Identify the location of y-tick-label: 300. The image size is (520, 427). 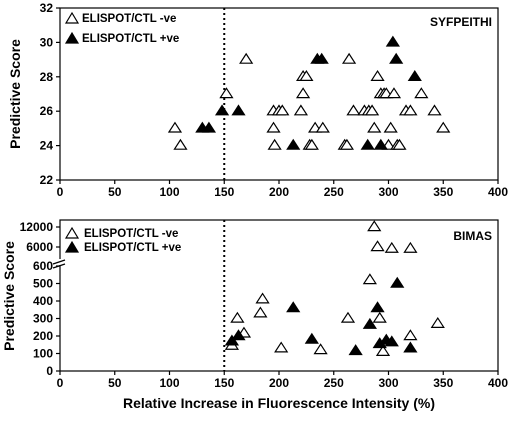
(43, 319).